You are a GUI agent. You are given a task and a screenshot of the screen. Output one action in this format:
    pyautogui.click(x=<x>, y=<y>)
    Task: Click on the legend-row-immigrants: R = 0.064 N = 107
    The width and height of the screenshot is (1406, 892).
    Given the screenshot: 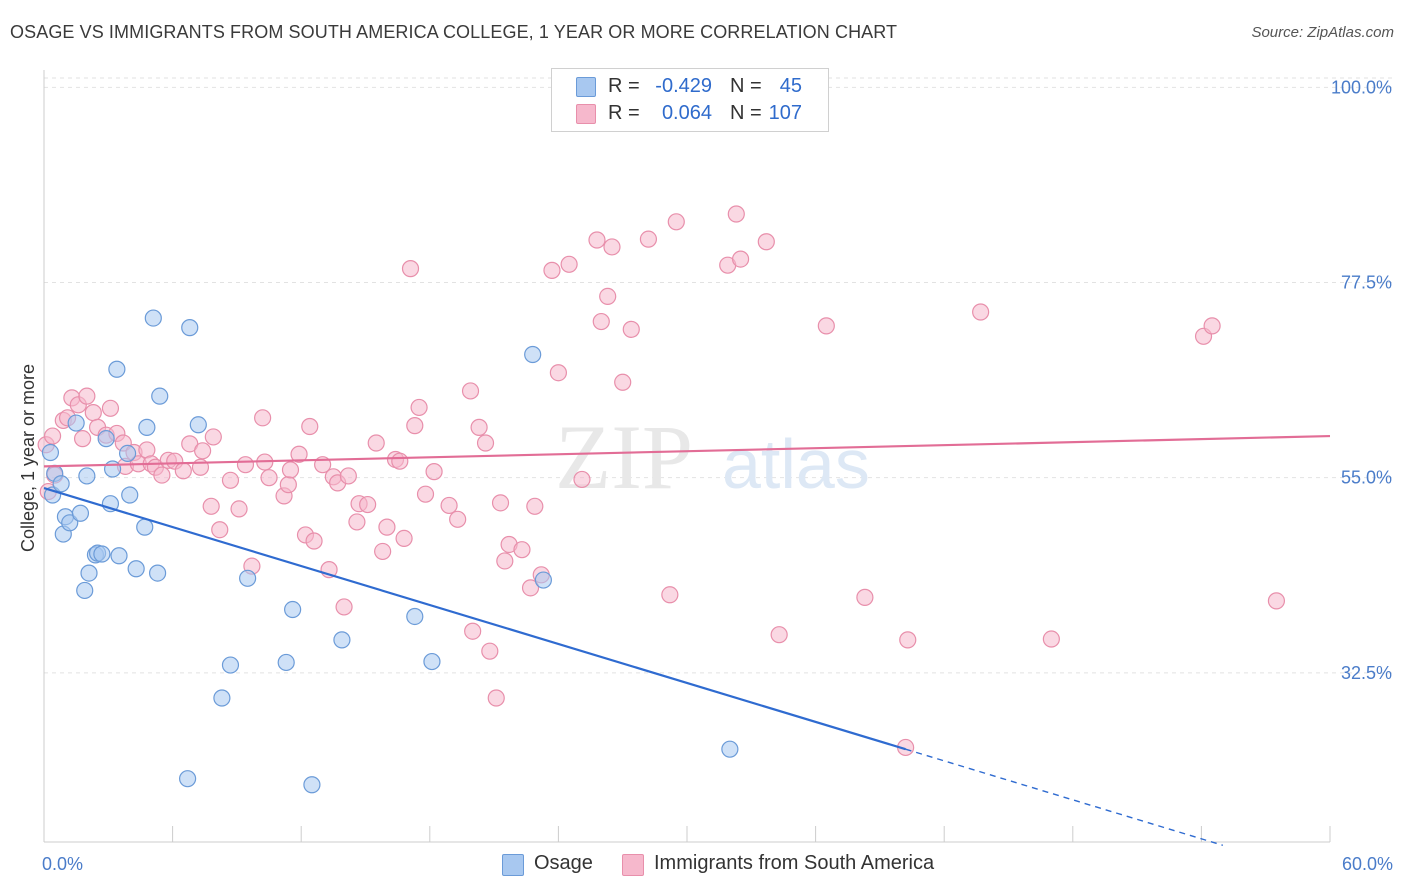 What is the action you would take?
    pyautogui.click(x=690, y=114)
    